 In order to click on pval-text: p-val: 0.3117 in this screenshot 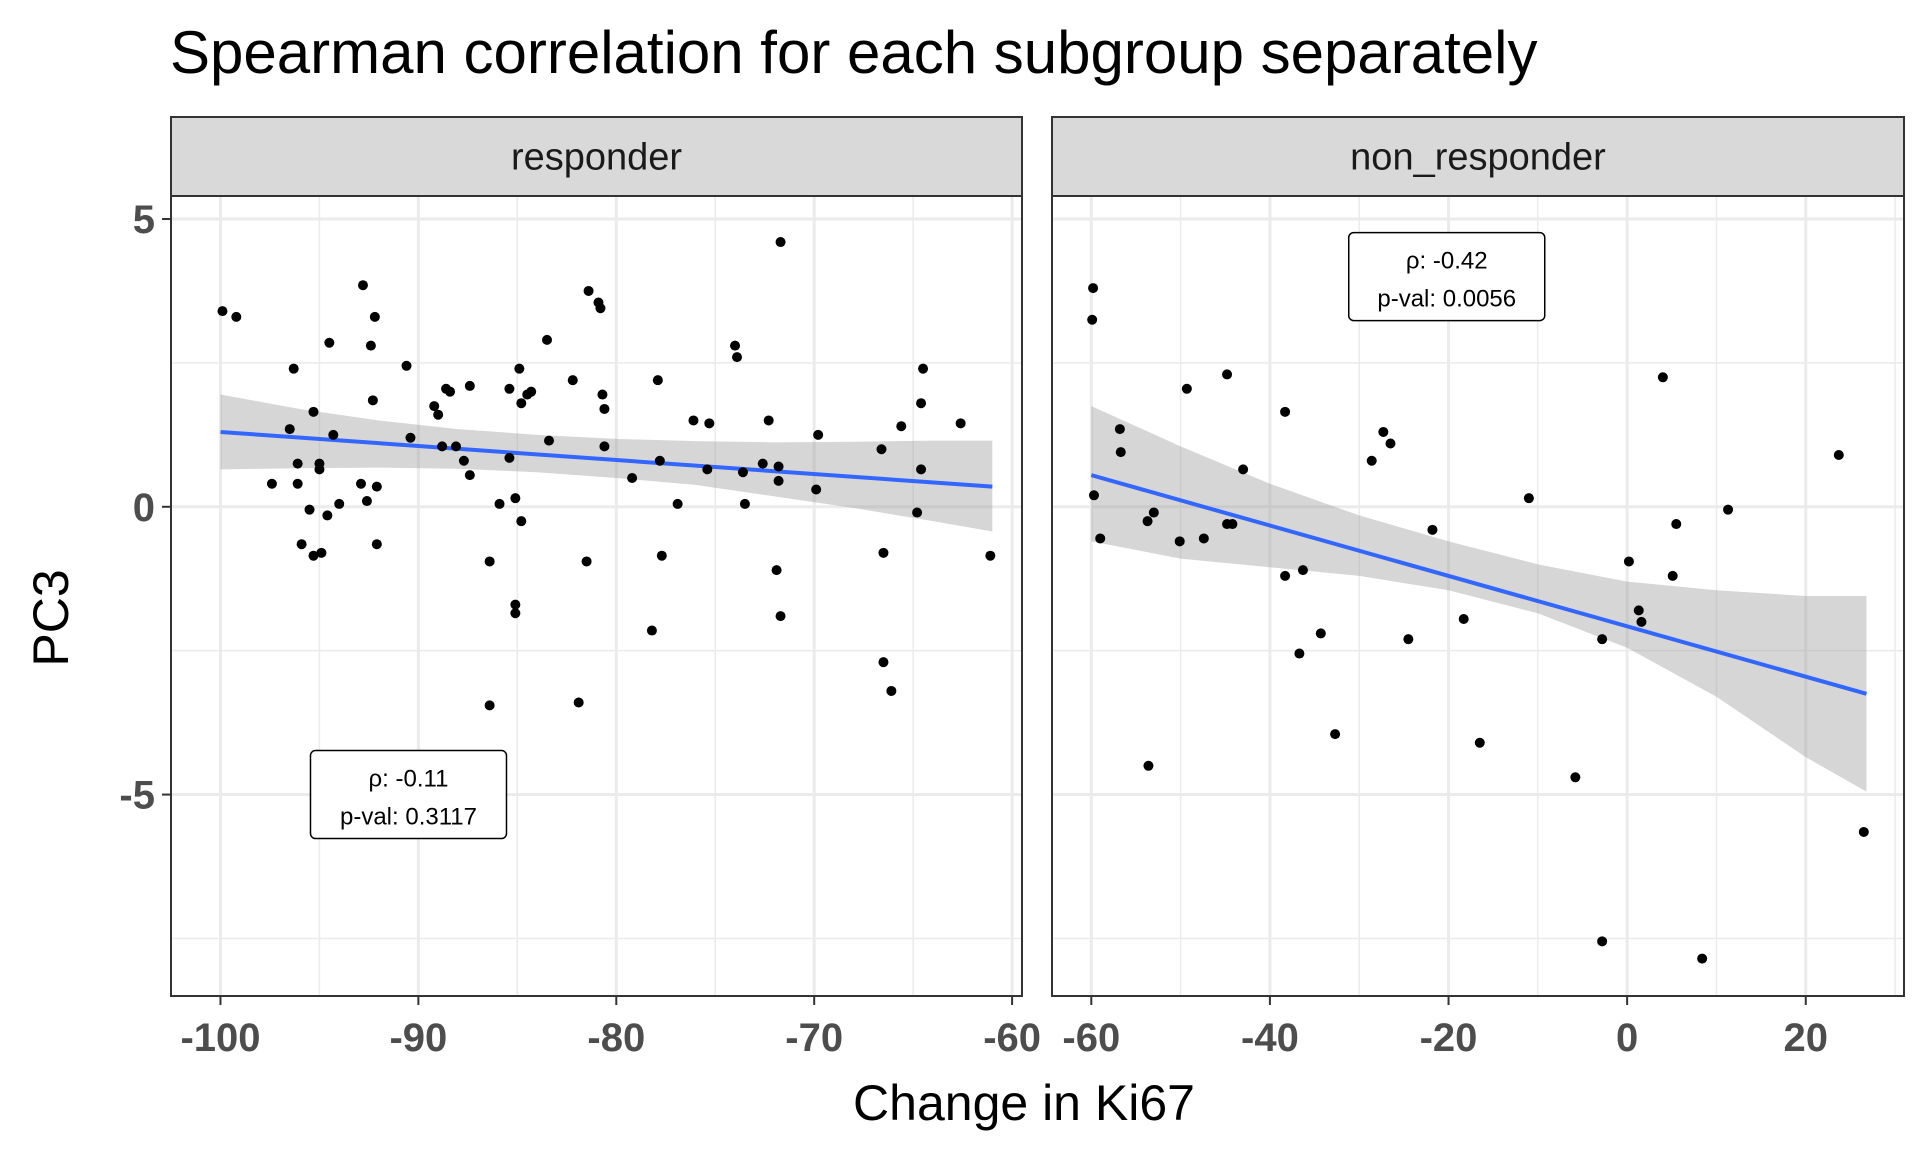, I will do `click(408, 817)`.